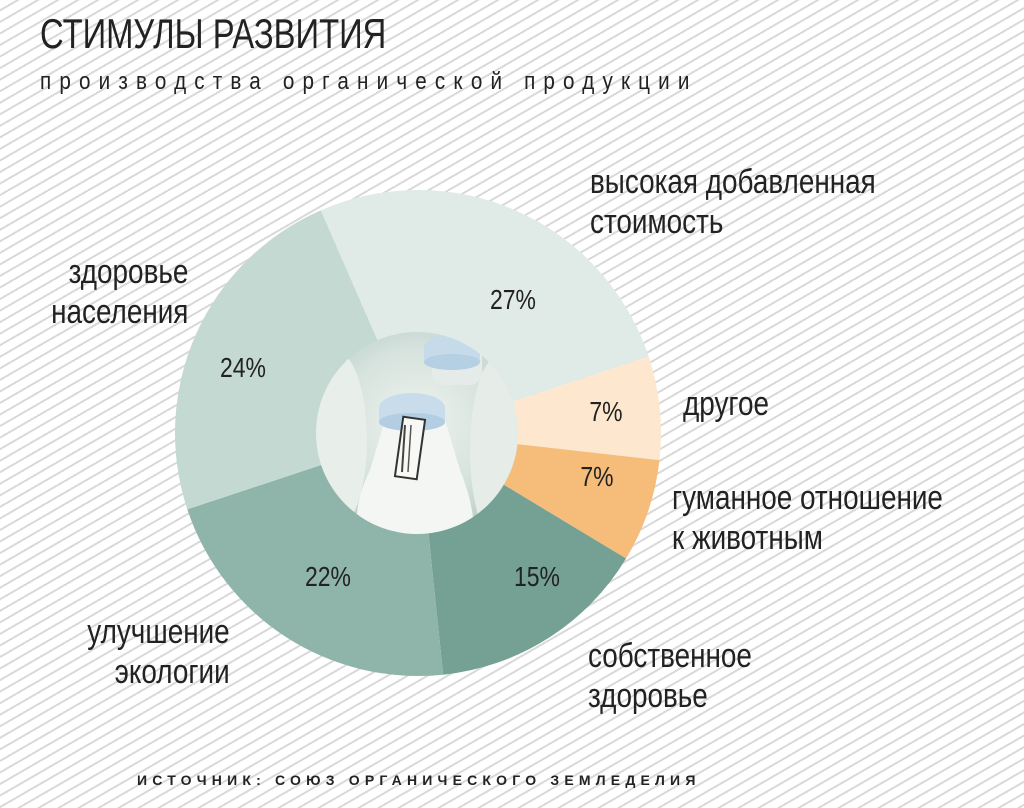  I want to click on value-label-own-health: 15%, so click(537, 576).